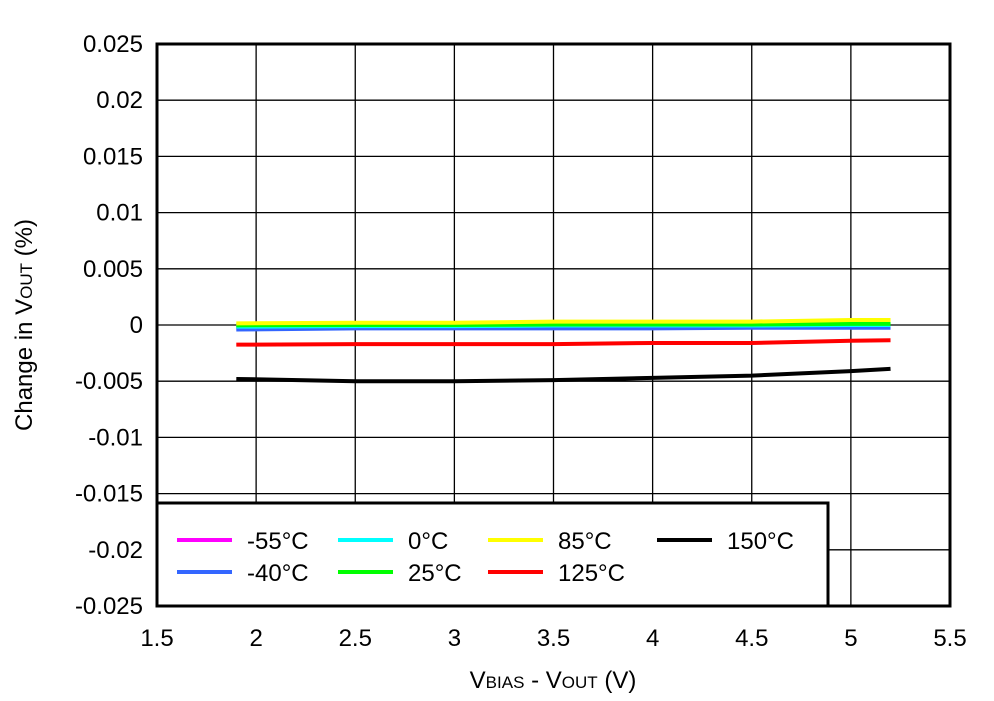  What do you see at coordinates (563, 342) in the screenshot?
I see `series-line-125°C` at bounding box center [563, 342].